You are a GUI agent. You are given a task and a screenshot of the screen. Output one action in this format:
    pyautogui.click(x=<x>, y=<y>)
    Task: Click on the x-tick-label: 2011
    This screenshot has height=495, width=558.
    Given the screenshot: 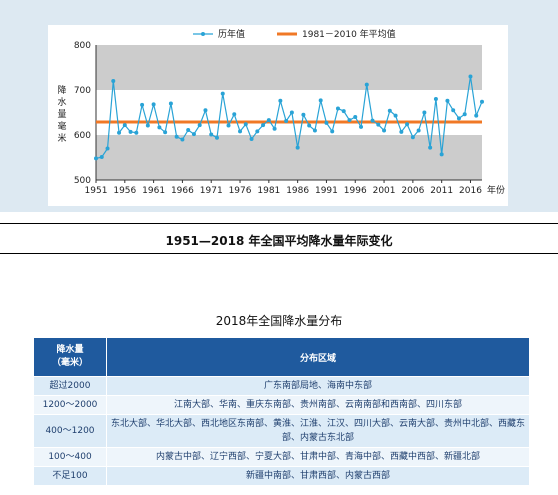 What is the action you would take?
    pyautogui.click(x=441, y=191)
    